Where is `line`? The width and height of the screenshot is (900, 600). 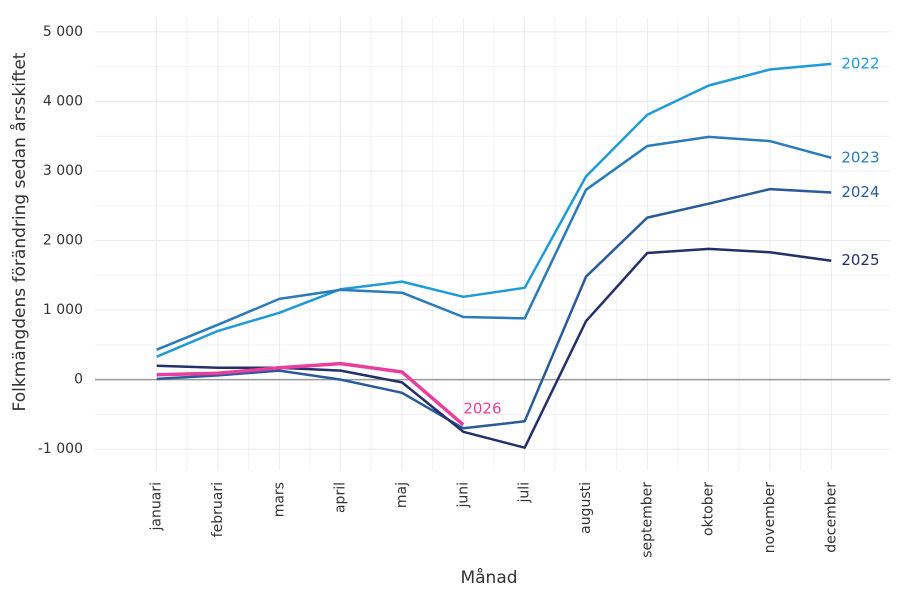
line is located at coordinates (310, 394).